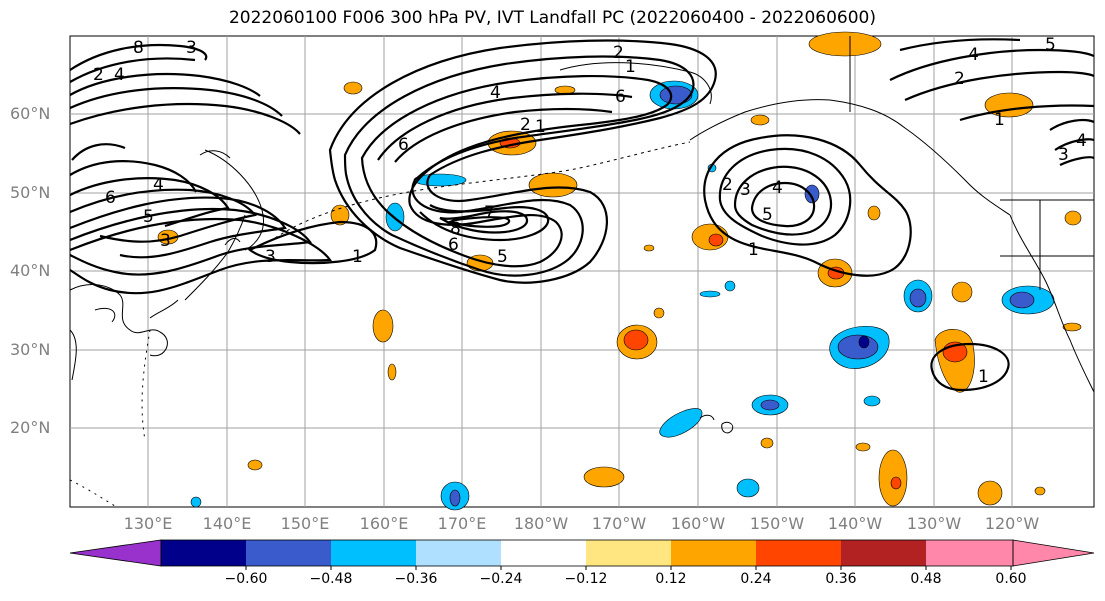 Image resolution: width=1105 pixels, height=601 pixels. Describe the element at coordinates (587, 553) in the screenshot. I see `colorbar-outline` at that location.